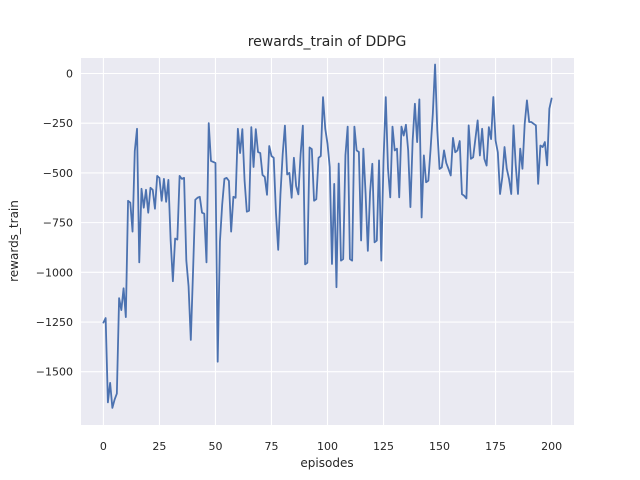 This screenshot has width=640, height=480. What do you see at coordinates (159, 446) in the screenshot?
I see `x-tick-label: 25` at bounding box center [159, 446].